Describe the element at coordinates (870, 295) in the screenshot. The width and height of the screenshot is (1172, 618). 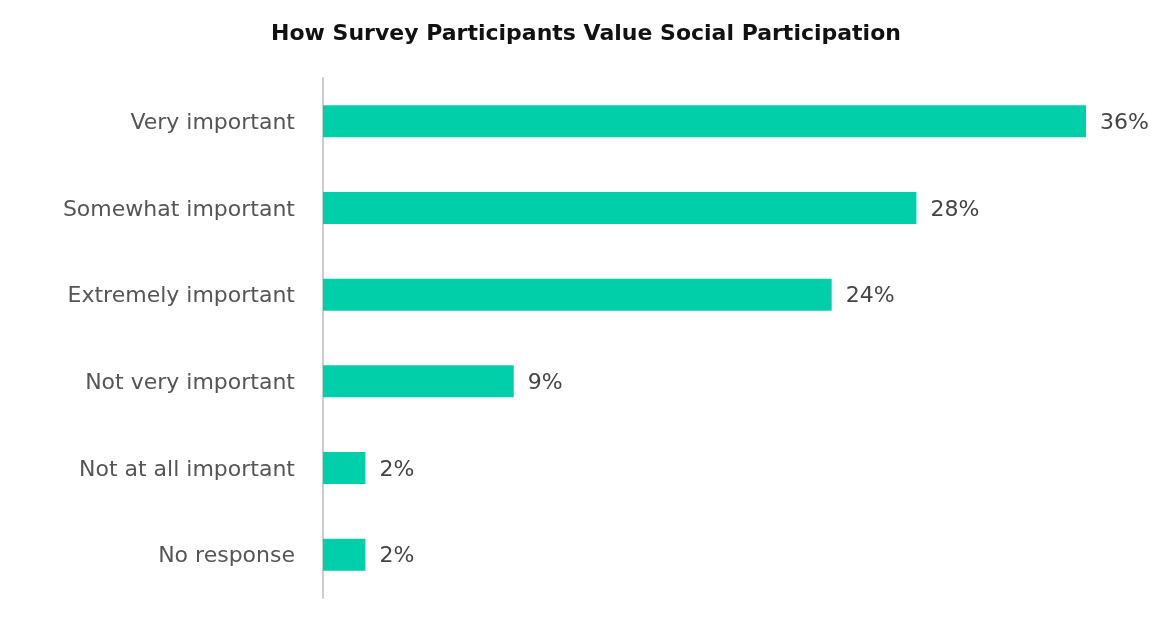
I see `data-label: 24%` at that location.